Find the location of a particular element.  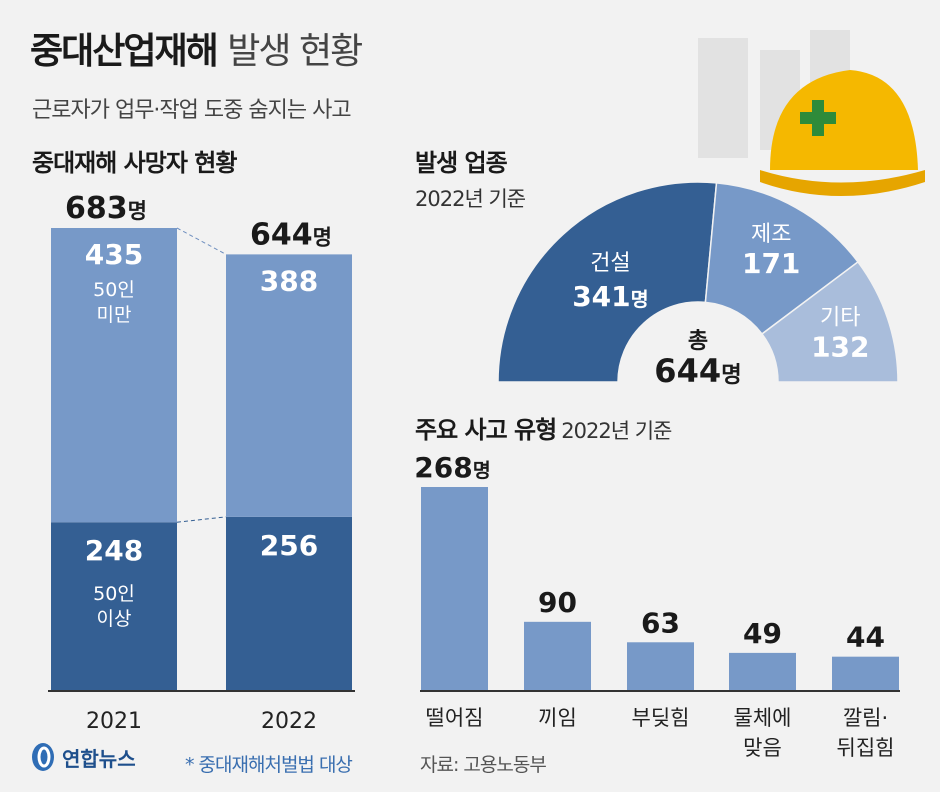

accident-category-label: 끼임 is located at coordinates (557, 718).